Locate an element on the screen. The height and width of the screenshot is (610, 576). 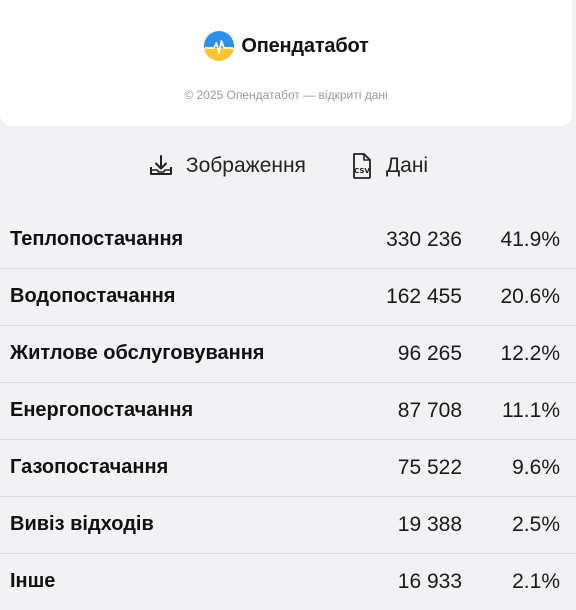
download-tray-icon is located at coordinates (160, 165).